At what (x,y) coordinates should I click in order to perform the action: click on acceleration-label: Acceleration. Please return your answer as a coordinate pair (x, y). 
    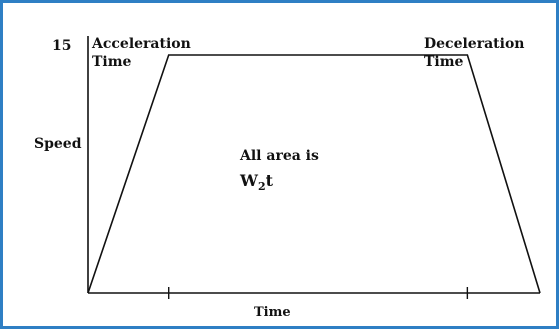
    Looking at the image, I should click on (141, 44).